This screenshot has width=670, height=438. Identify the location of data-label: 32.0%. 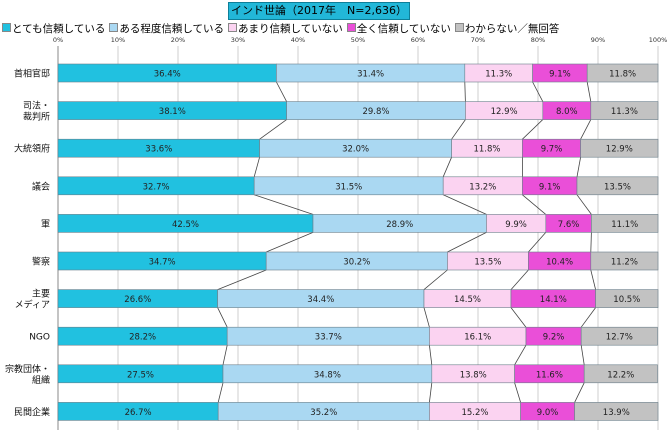
(355, 150).